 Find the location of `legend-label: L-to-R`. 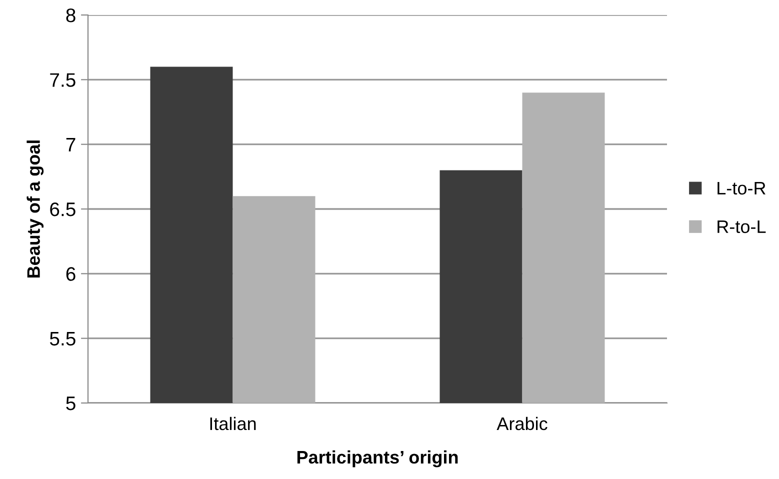

legend-label: L-to-R is located at coordinates (742, 188).